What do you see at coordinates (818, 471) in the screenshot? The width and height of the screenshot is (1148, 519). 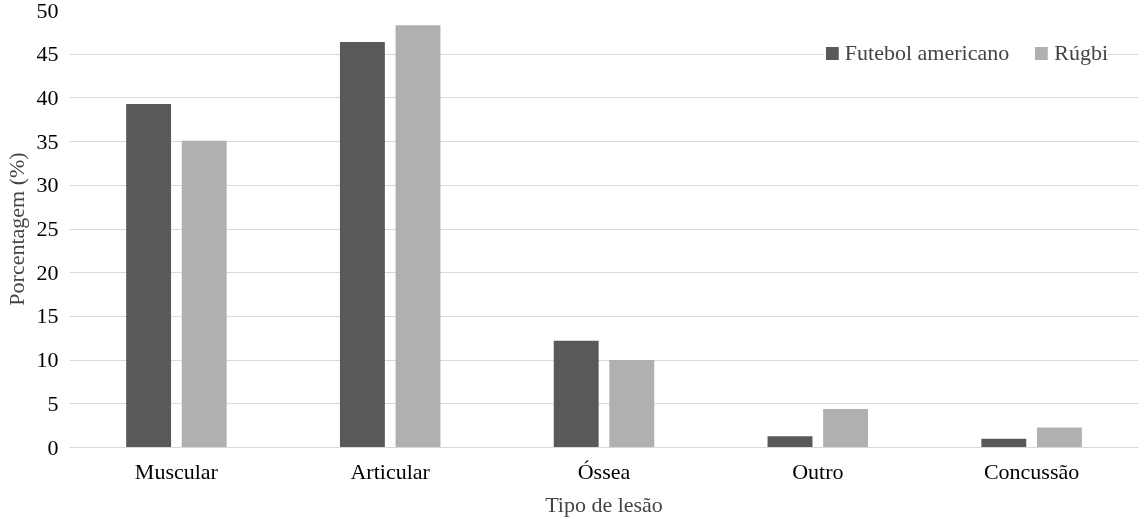 I see `x-tick-label: Outro` at bounding box center [818, 471].